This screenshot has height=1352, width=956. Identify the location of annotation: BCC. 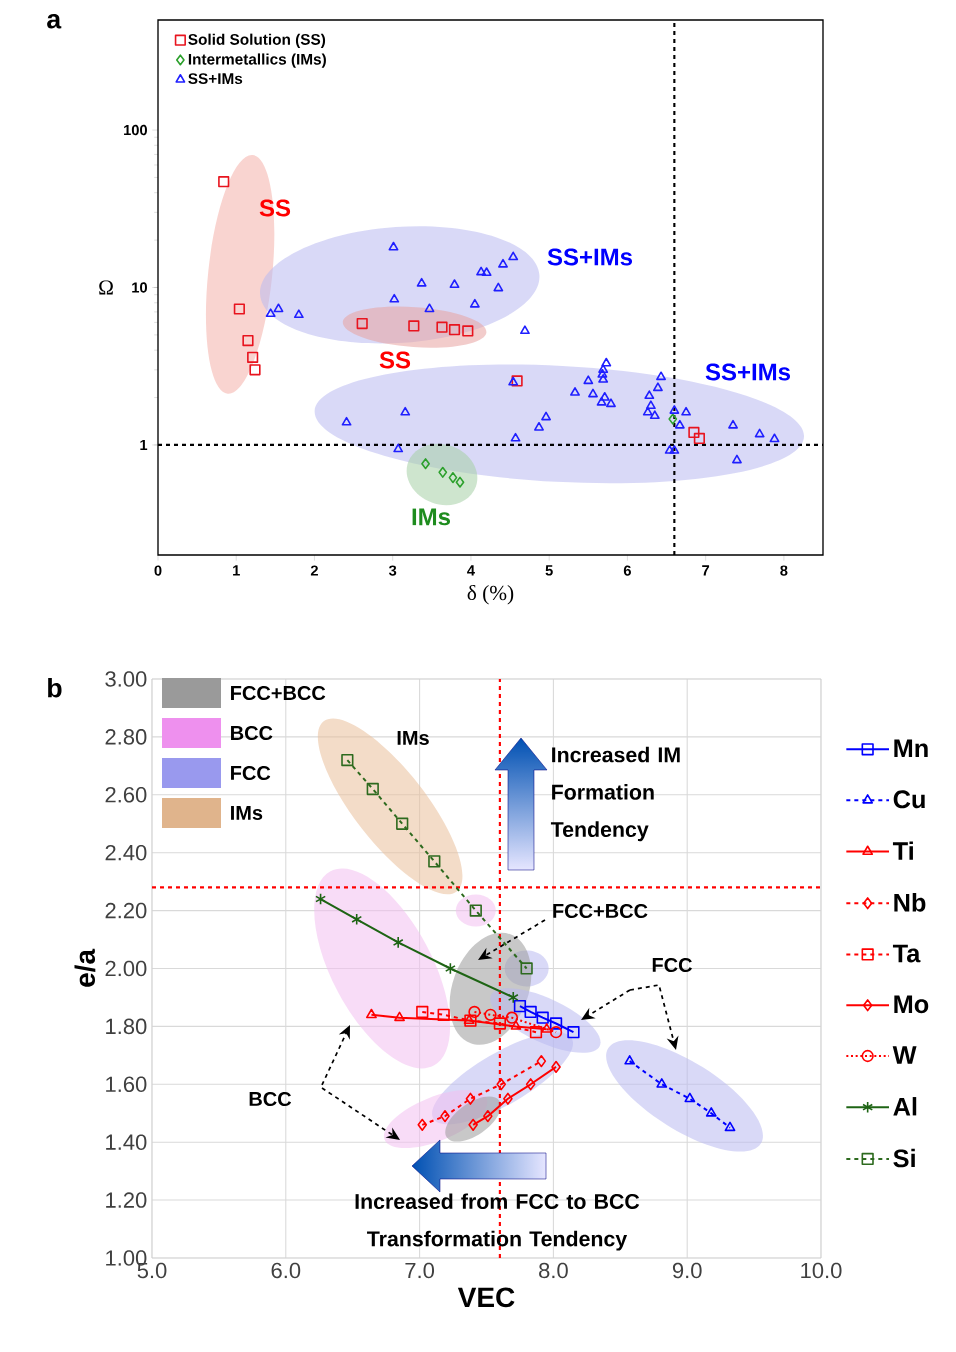
(252, 733).